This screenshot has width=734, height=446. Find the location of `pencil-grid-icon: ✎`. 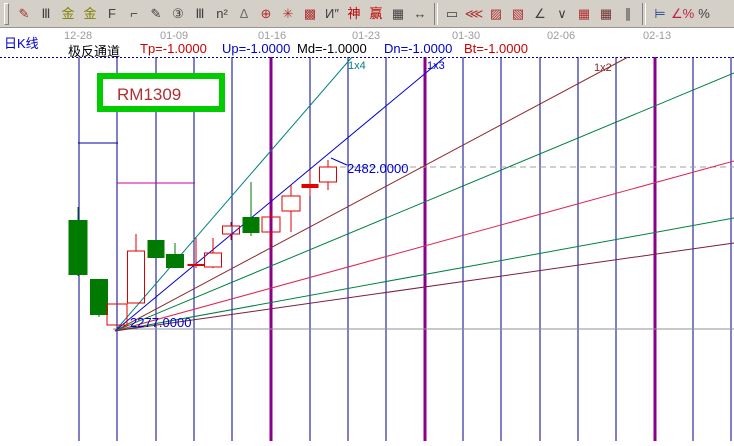

pencil-grid-icon: ✎ is located at coordinates (156, 14).